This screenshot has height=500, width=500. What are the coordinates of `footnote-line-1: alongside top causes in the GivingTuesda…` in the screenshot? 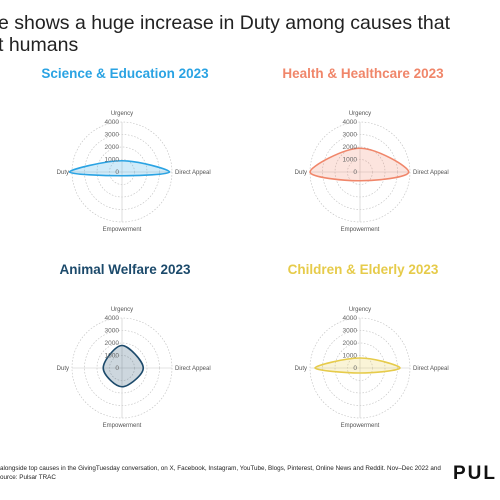 It's located at (220, 468).